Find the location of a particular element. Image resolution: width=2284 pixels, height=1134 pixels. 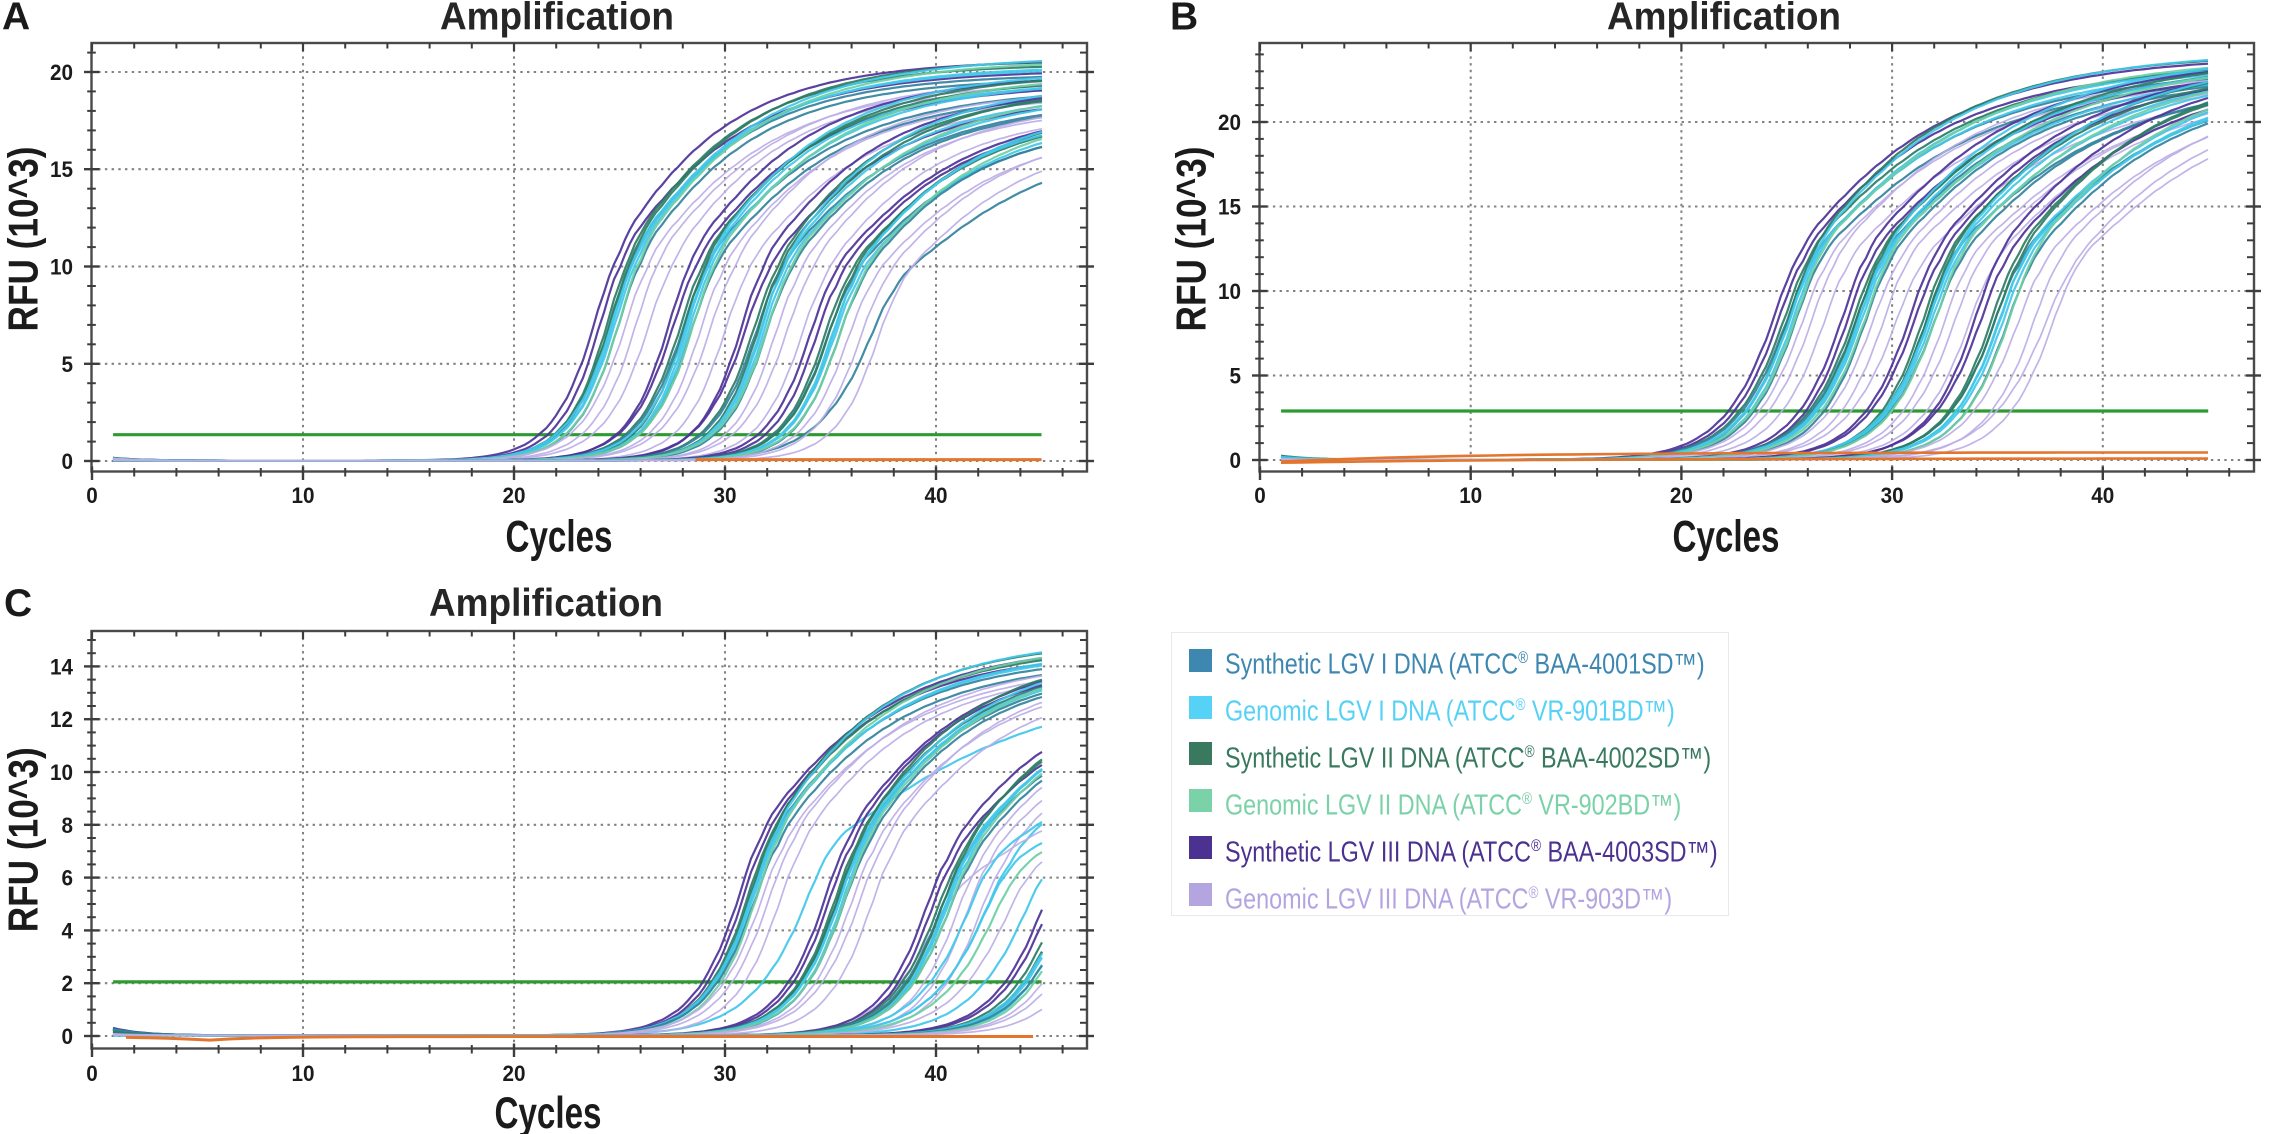

svg-text: 12 is located at coordinates (61, 719).